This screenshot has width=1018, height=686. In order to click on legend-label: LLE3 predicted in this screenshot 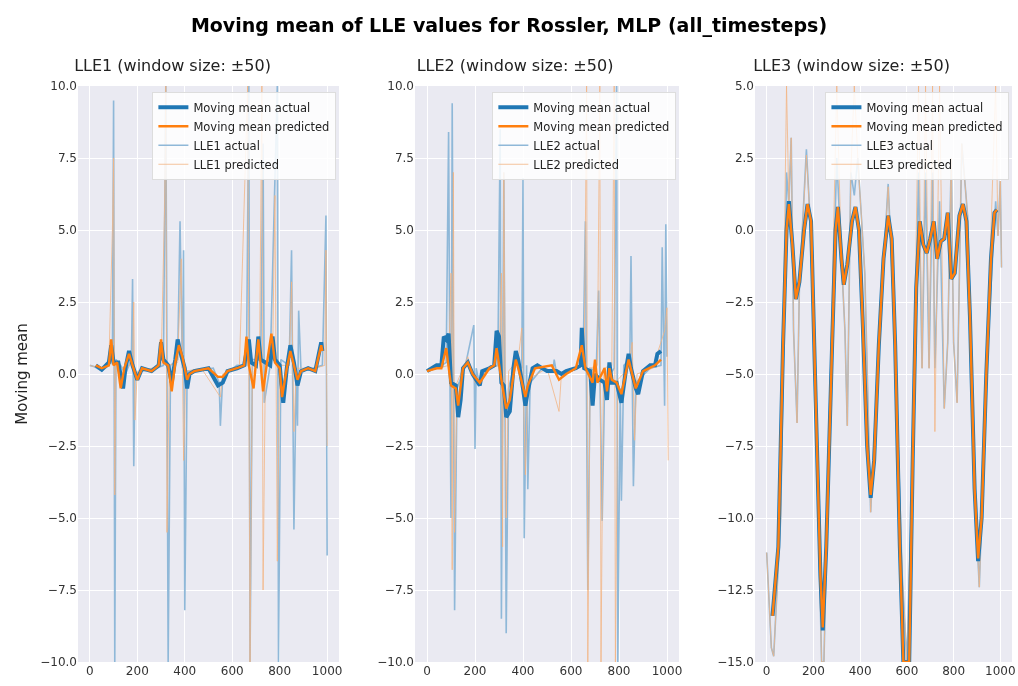, I will do `click(909, 164)`.